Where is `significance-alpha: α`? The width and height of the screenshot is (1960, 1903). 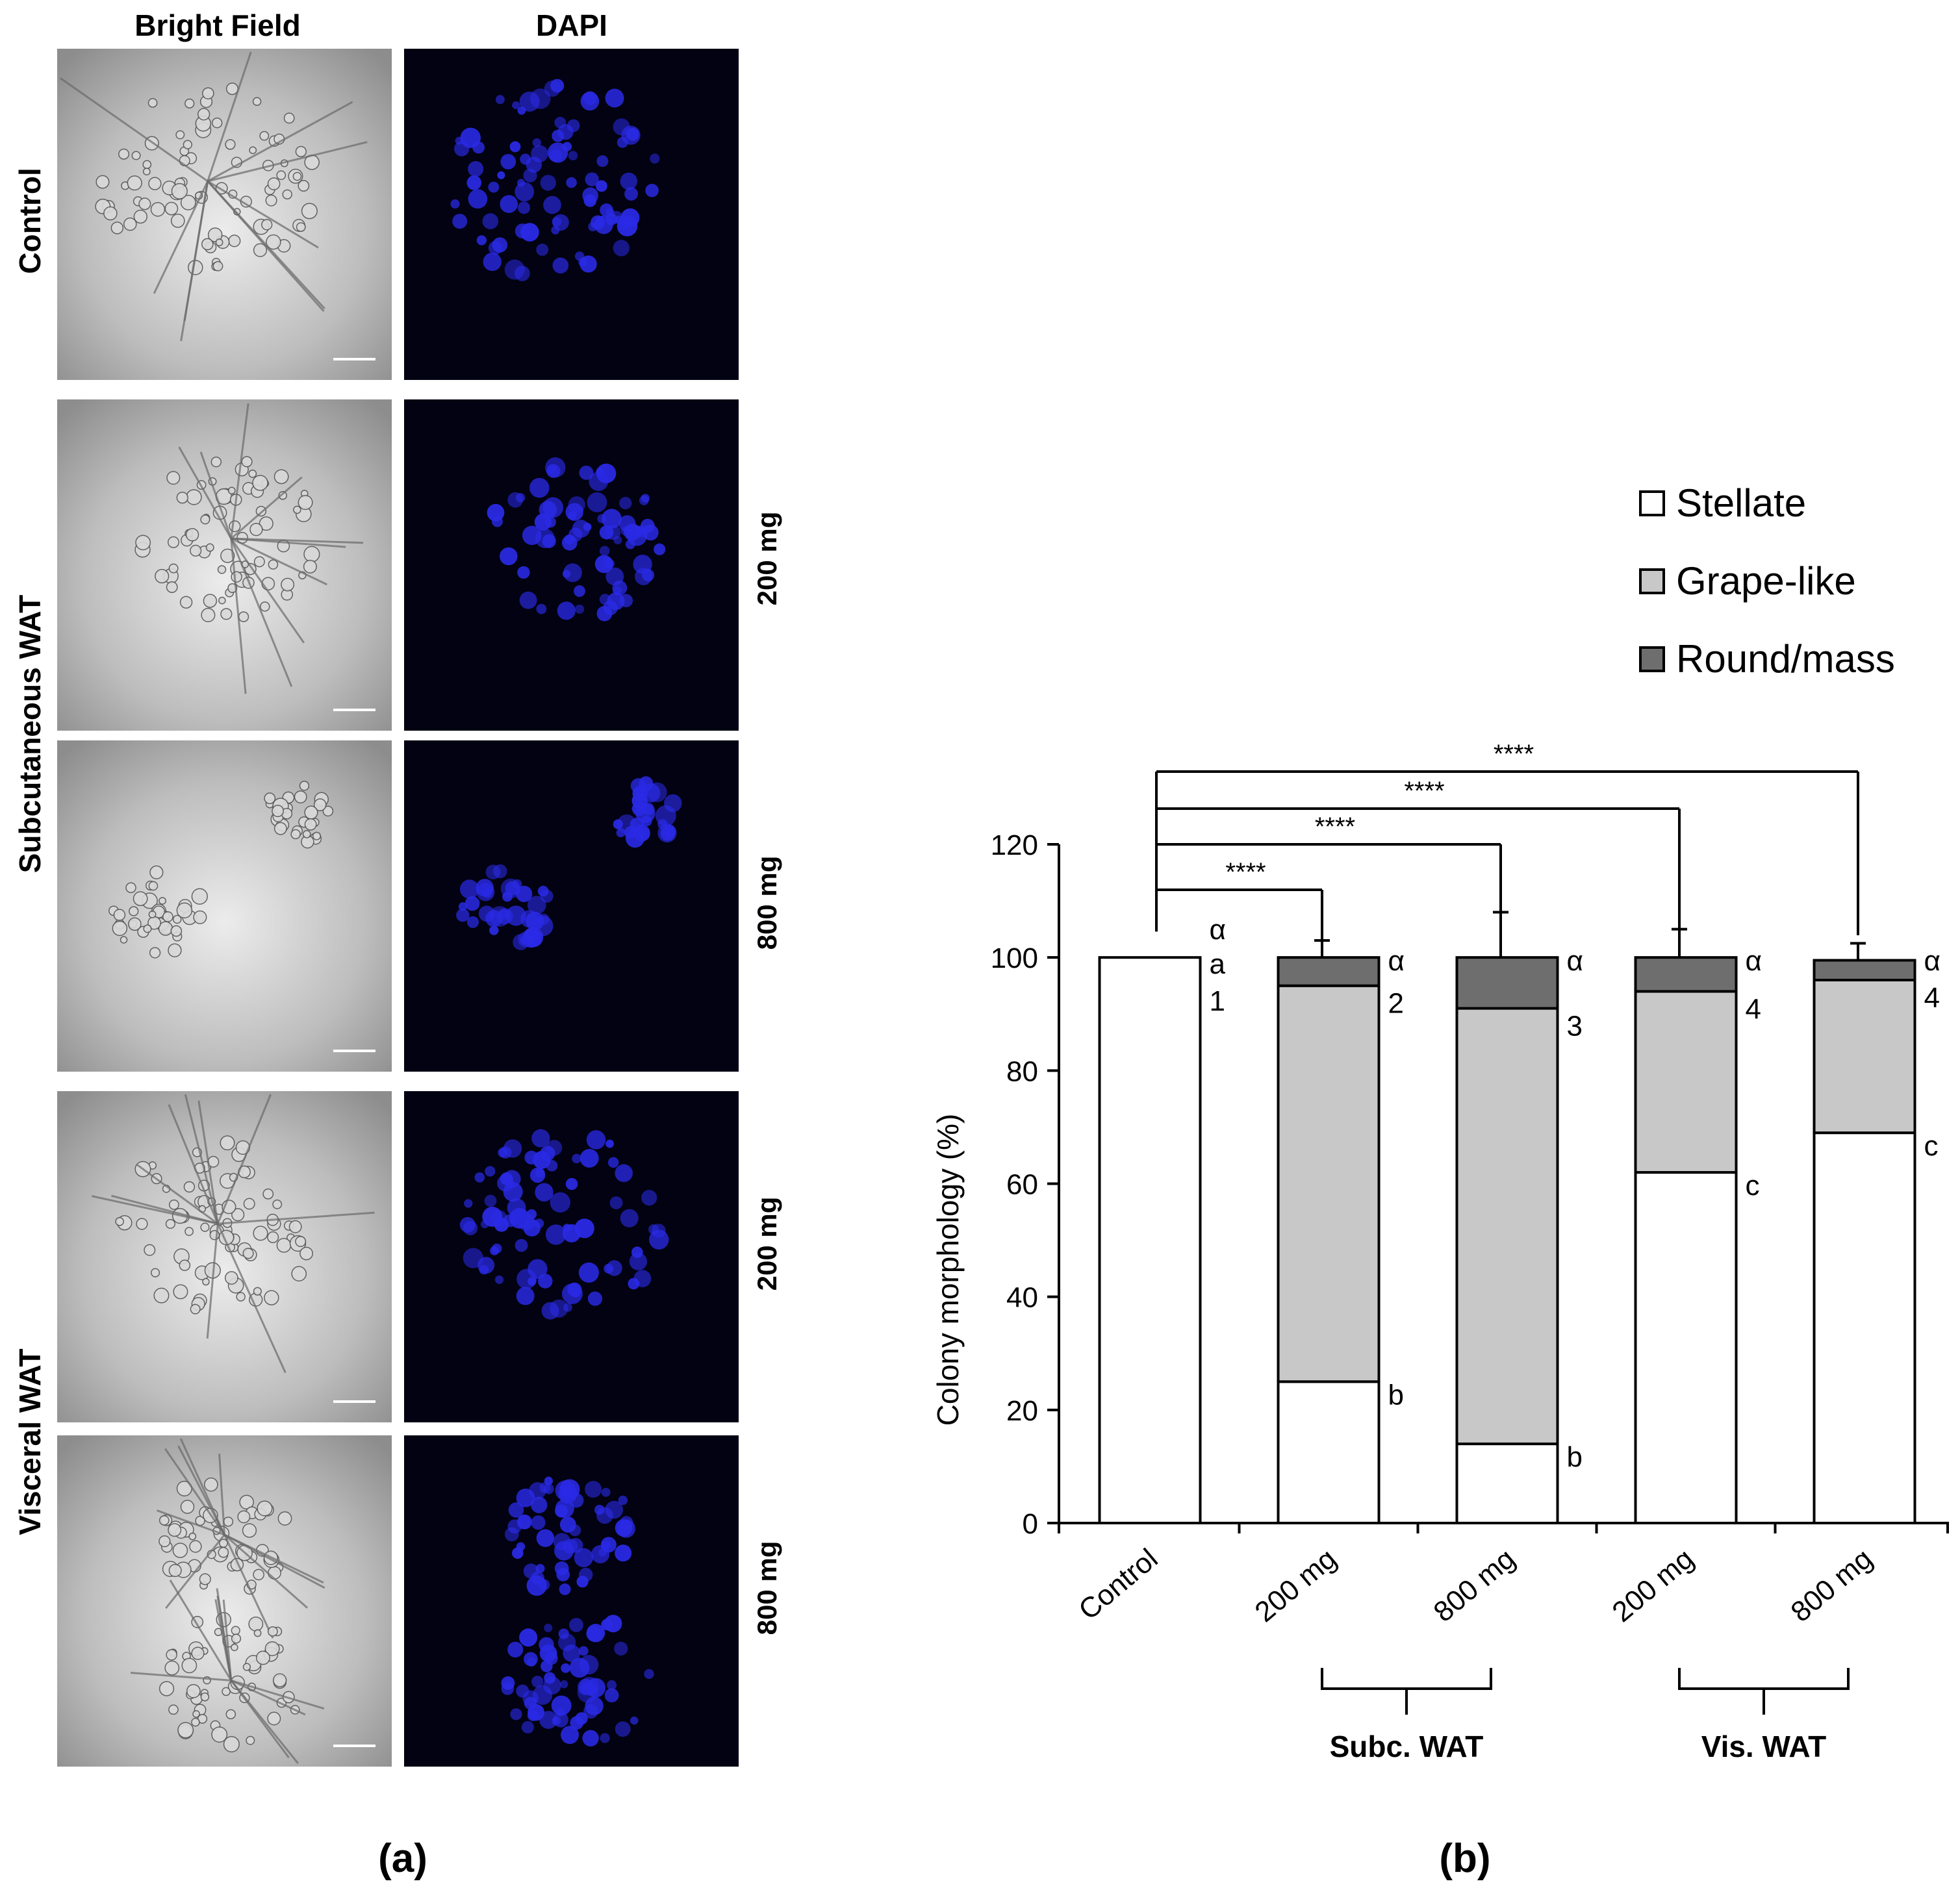
significance-alpha: α is located at coordinates (1396, 961).